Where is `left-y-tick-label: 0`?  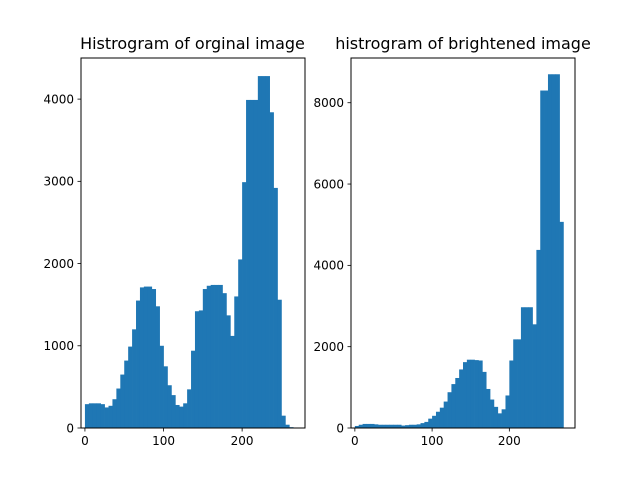
left-y-tick-label: 0 is located at coordinates (70, 428).